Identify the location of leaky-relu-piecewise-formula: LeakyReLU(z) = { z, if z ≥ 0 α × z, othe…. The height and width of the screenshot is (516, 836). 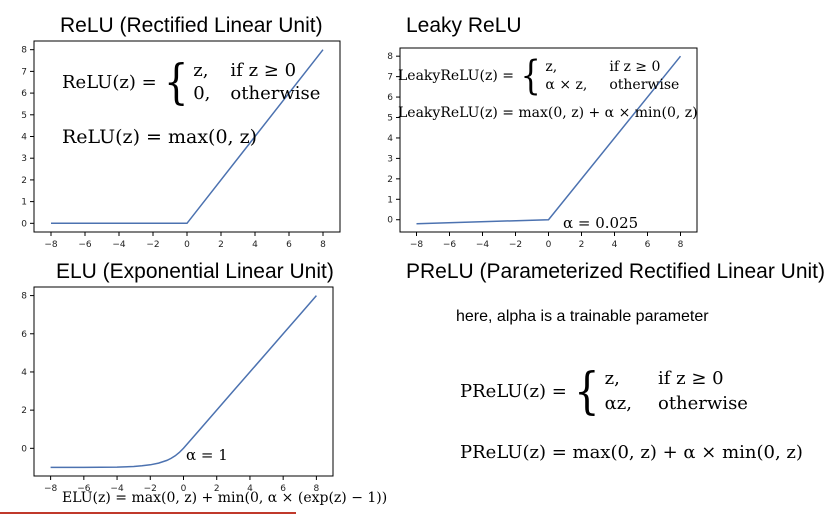
(538, 76).